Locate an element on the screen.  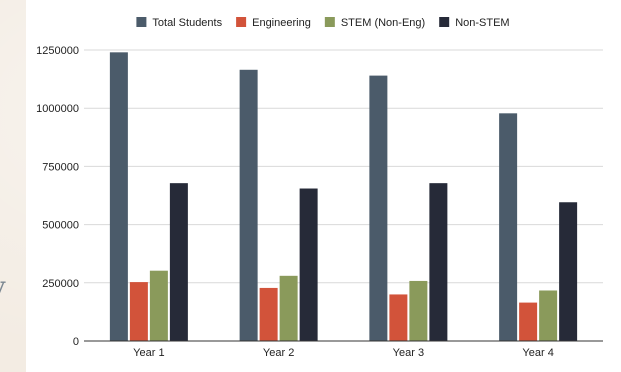
legend-label: STEM (Non-Eng) is located at coordinates (383, 23).